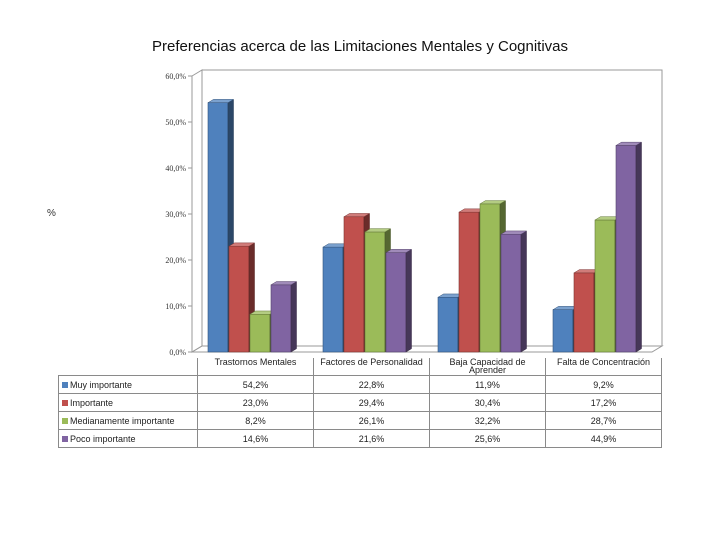 The height and width of the screenshot is (540, 720). What do you see at coordinates (255, 367) in the screenshot?
I see `category-label: Trastornos Mentales` at bounding box center [255, 367].